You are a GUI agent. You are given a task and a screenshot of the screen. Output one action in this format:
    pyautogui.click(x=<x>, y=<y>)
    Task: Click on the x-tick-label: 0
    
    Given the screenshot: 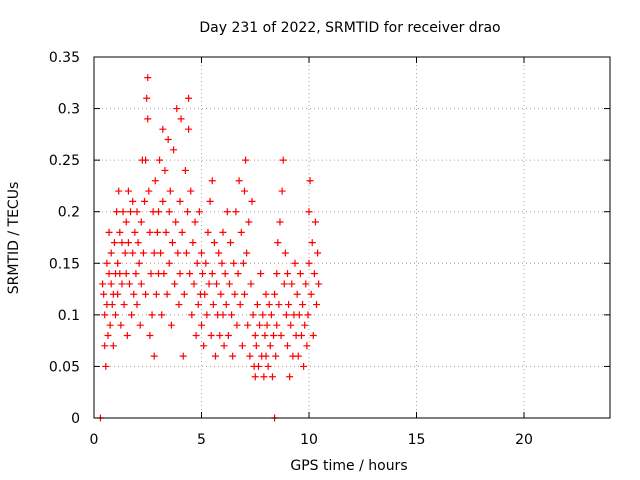 What is the action you would take?
    pyautogui.click(x=94, y=440)
    